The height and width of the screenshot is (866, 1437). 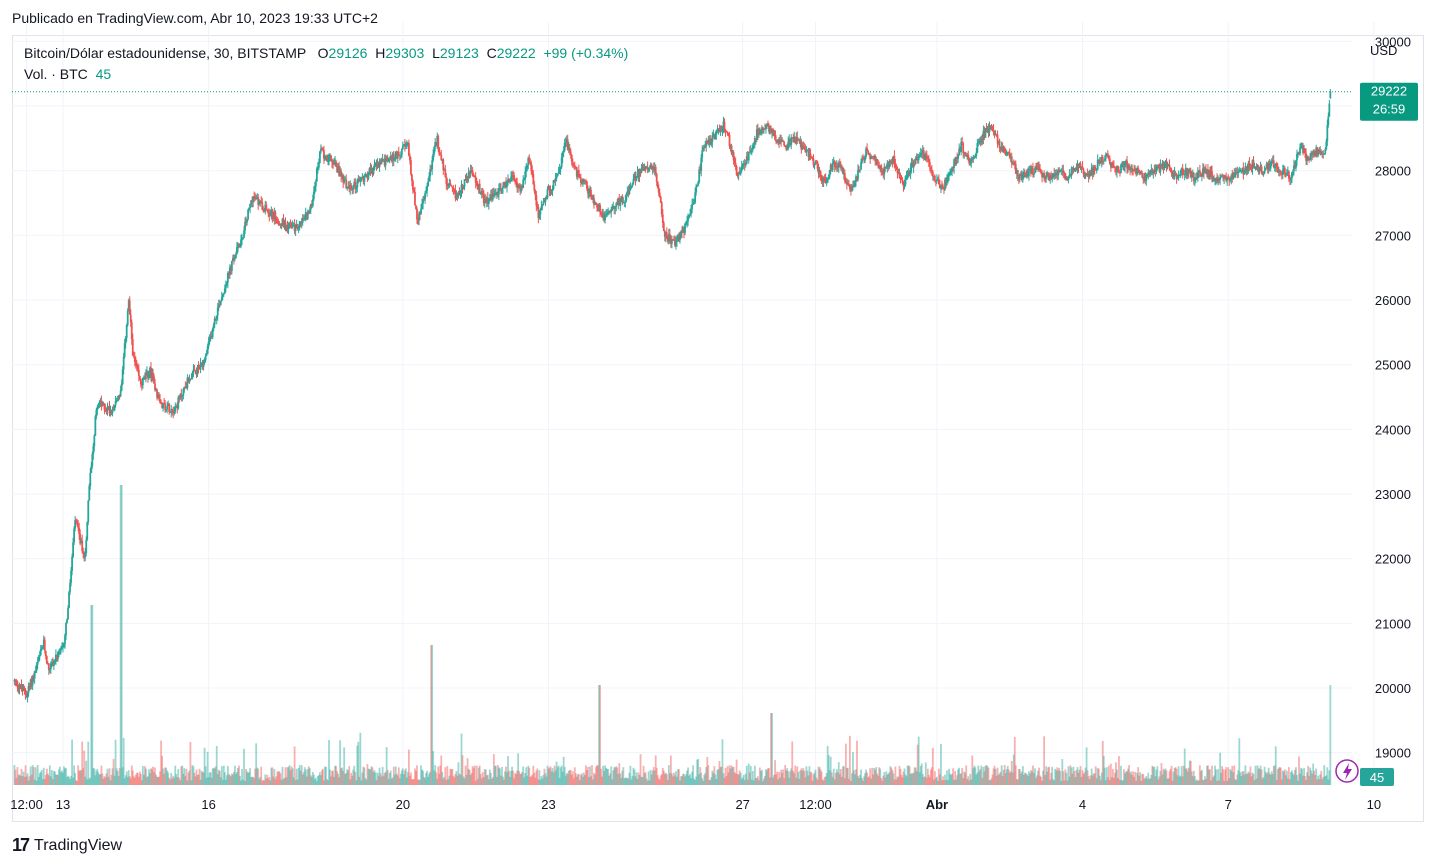 What do you see at coordinates (67, 74) in the screenshot?
I see `volume-legend: Vol. · BTC 45` at bounding box center [67, 74].